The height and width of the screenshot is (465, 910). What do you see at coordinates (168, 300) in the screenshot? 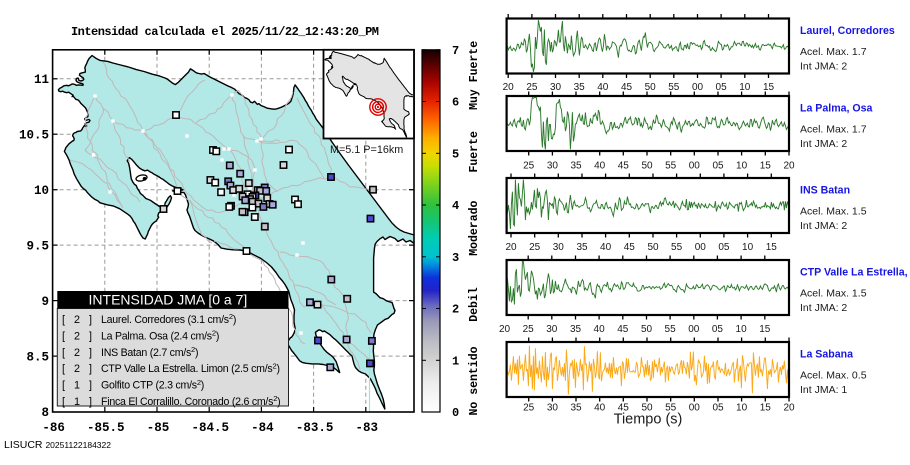
I see `svg-text: INTENSIDAD JMA [0 a 7]` at bounding box center [168, 300].